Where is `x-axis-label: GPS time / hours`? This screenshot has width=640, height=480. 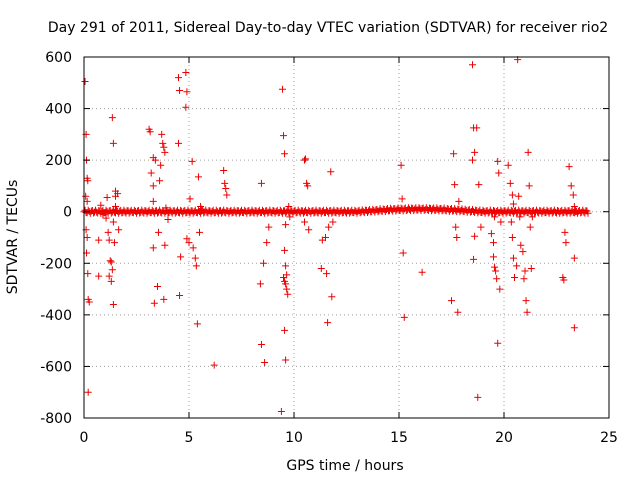
x-axis-label: GPS time / hours is located at coordinates (344, 466).